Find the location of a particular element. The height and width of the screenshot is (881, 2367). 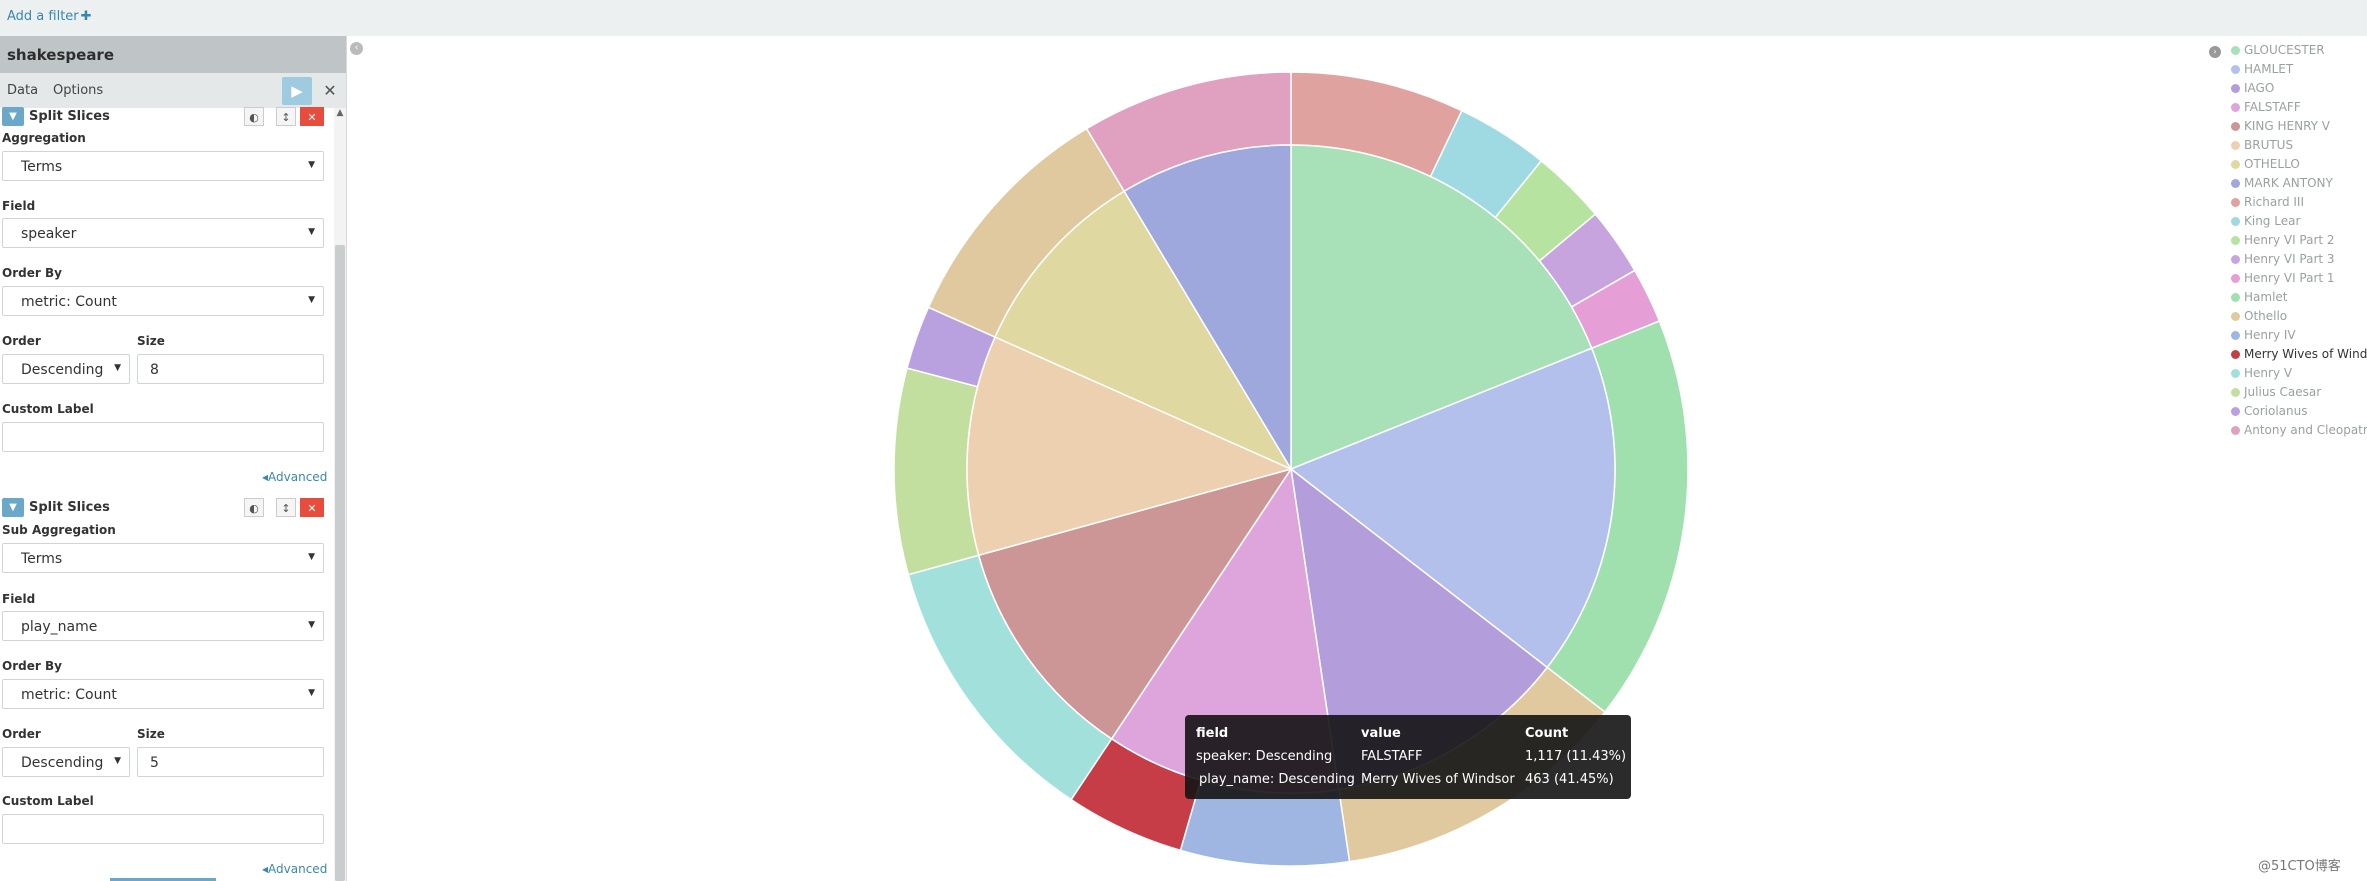

collapse-sidebar-icon: ‹ is located at coordinates (356, 48).